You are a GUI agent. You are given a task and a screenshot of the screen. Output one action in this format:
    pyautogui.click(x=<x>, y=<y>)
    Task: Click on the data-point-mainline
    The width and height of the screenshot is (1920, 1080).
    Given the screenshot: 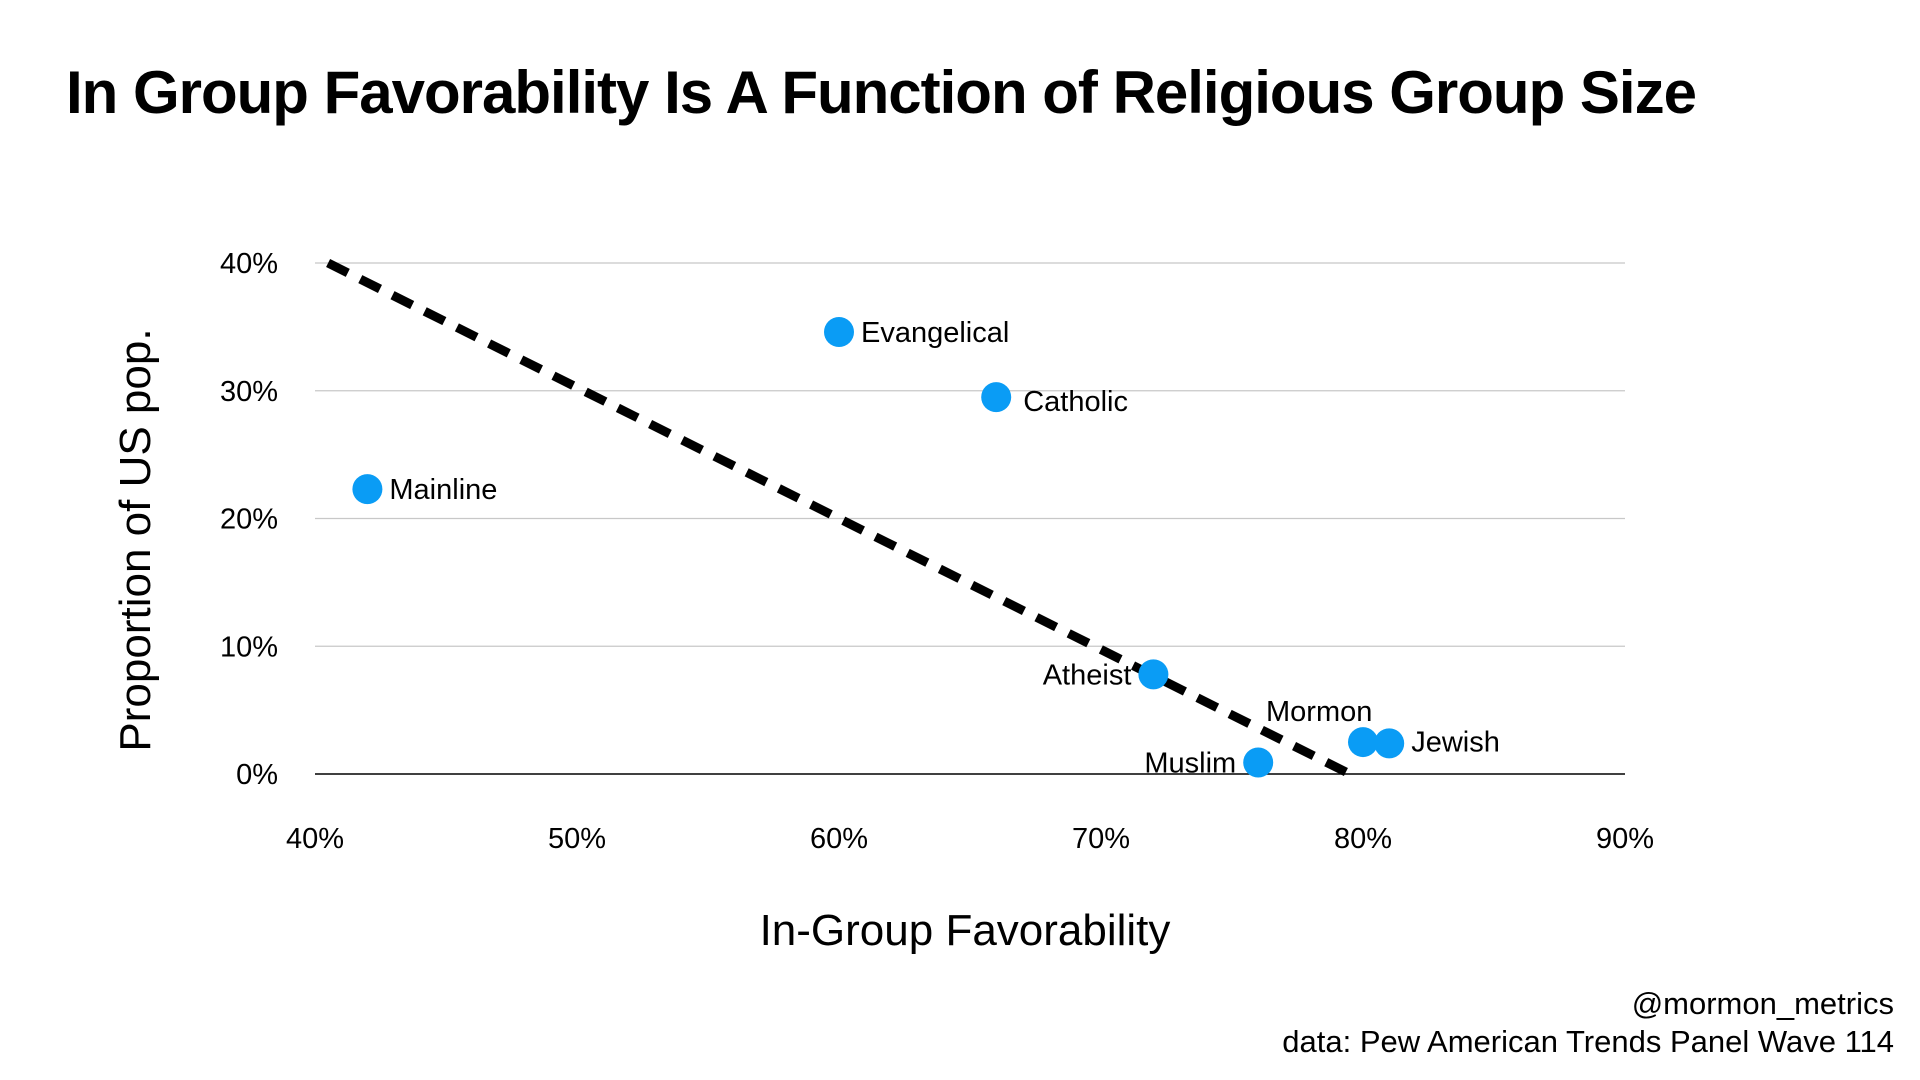 What is the action you would take?
    pyautogui.click(x=367, y=489)
    